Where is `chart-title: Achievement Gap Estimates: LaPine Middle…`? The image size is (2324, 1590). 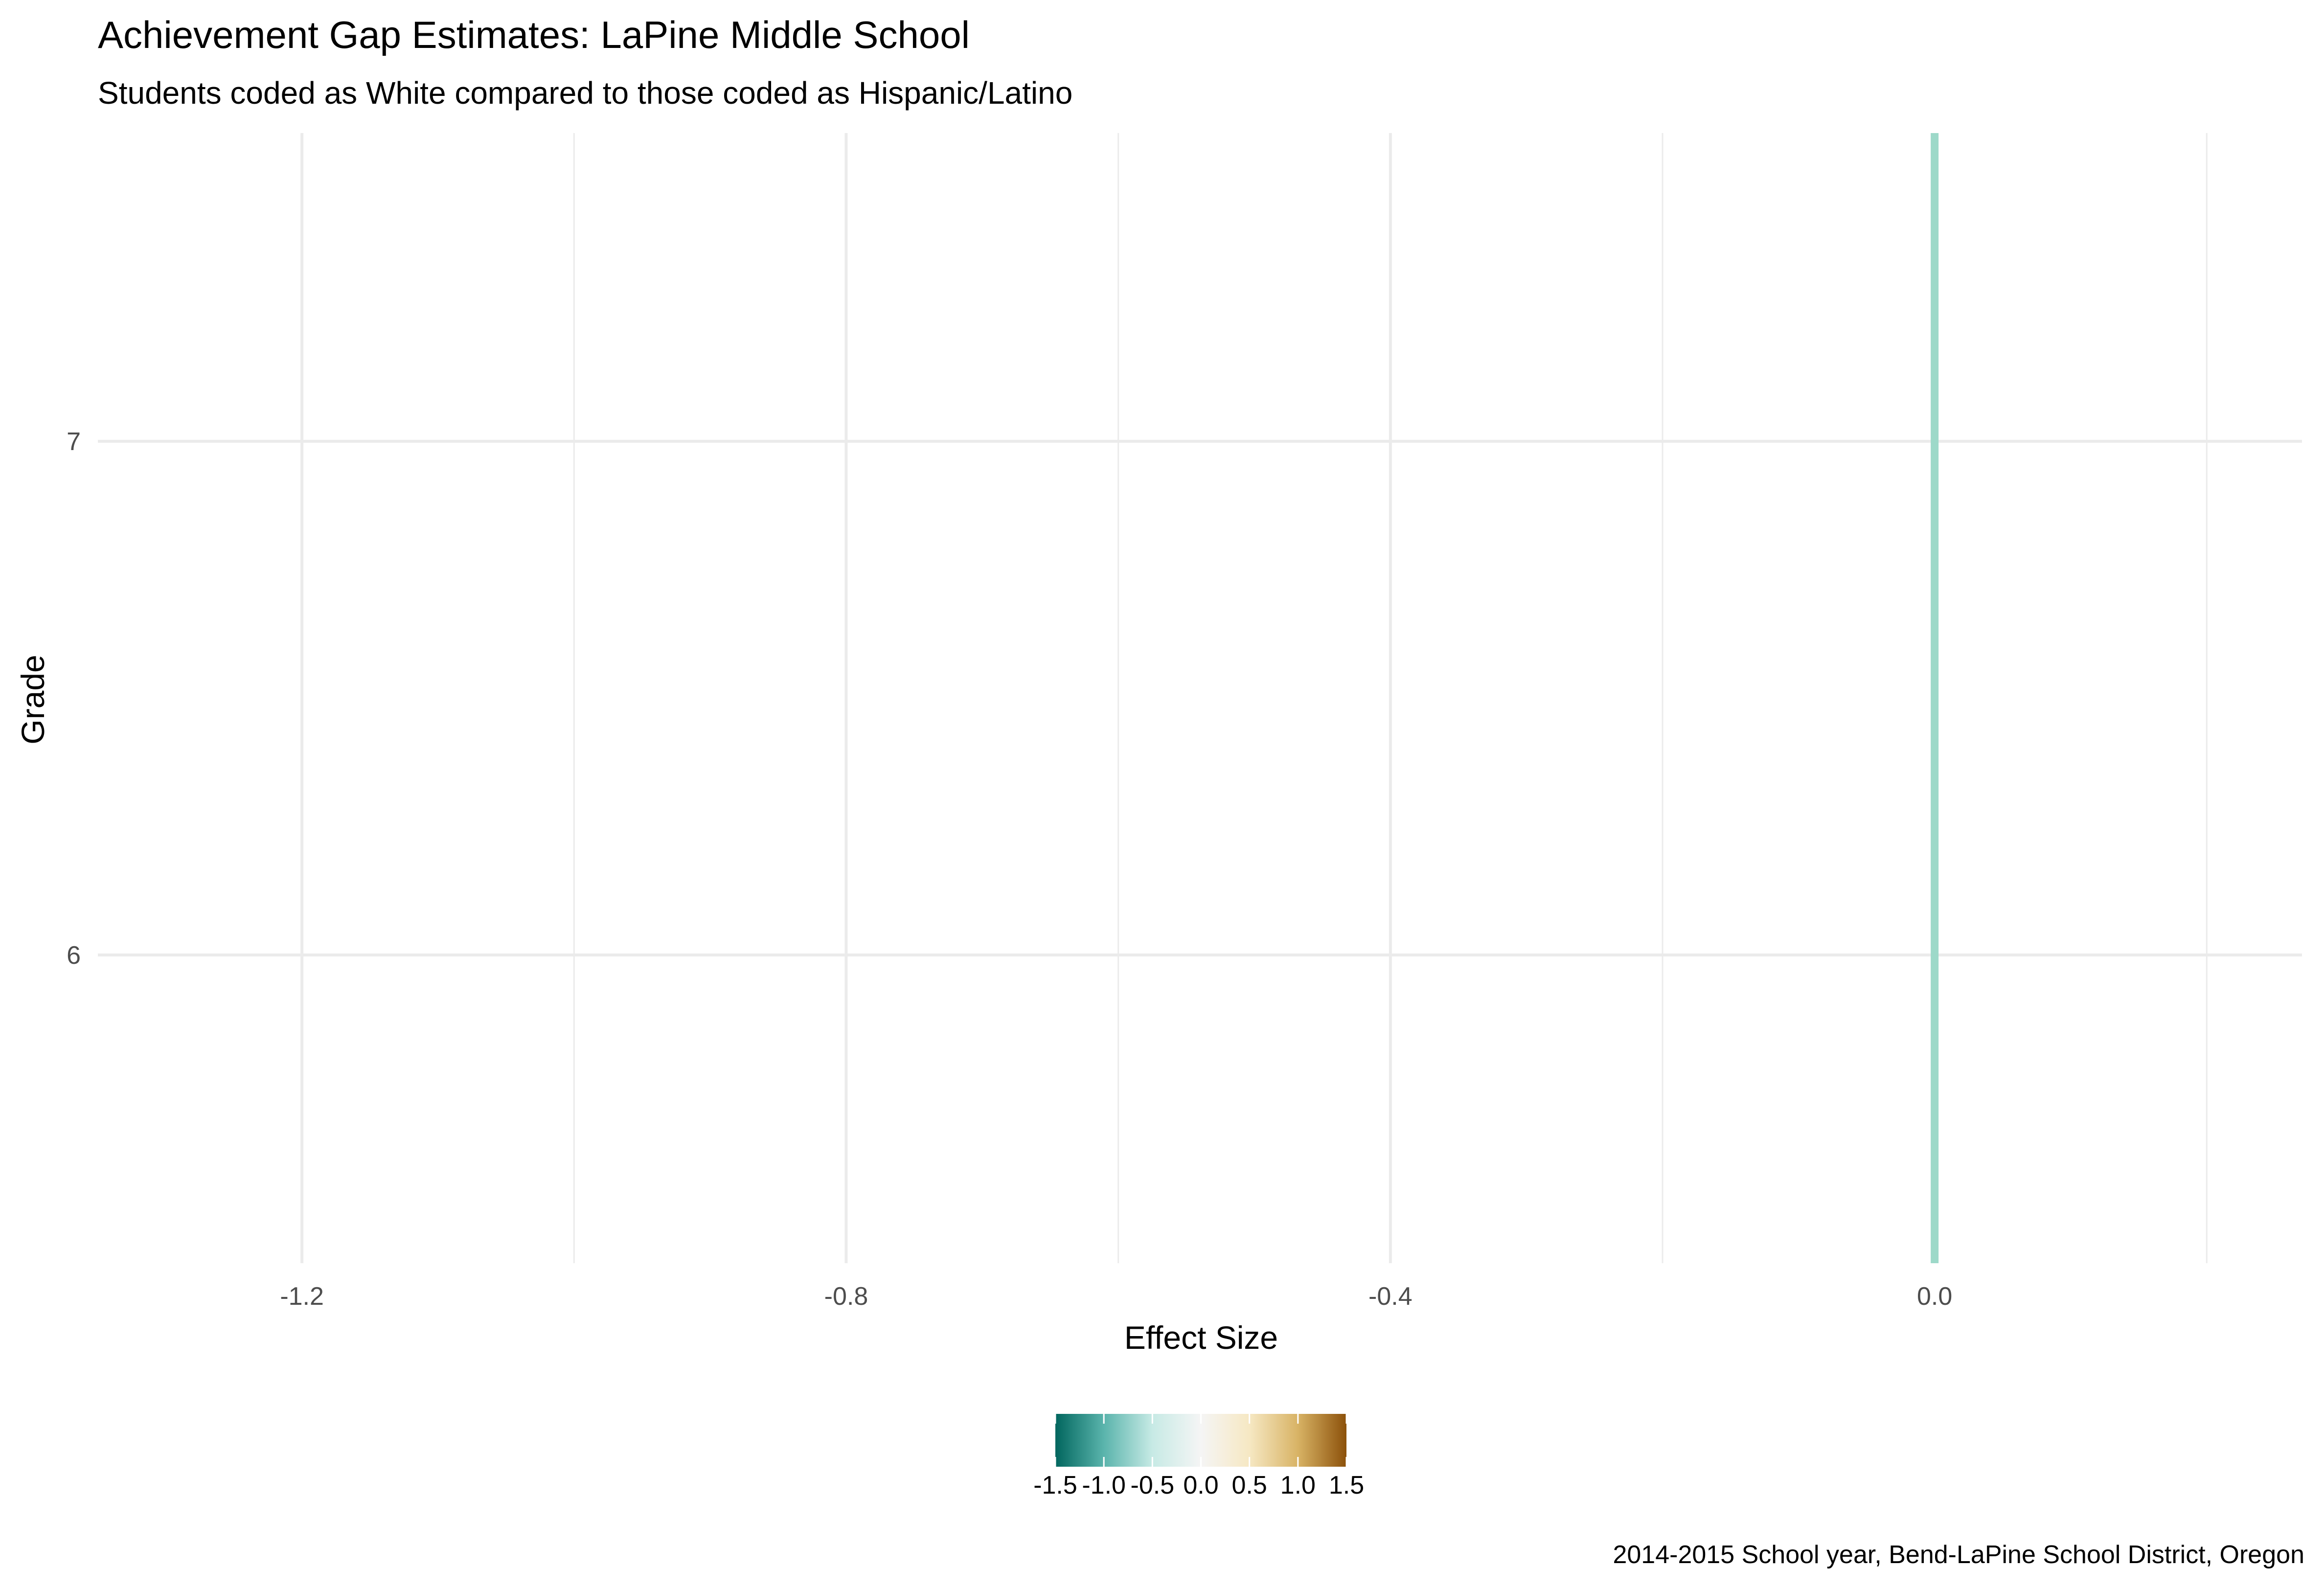
chart-title: Achievement Gap Estimates: LaPine Middle… is located at coordinates (534, 35).